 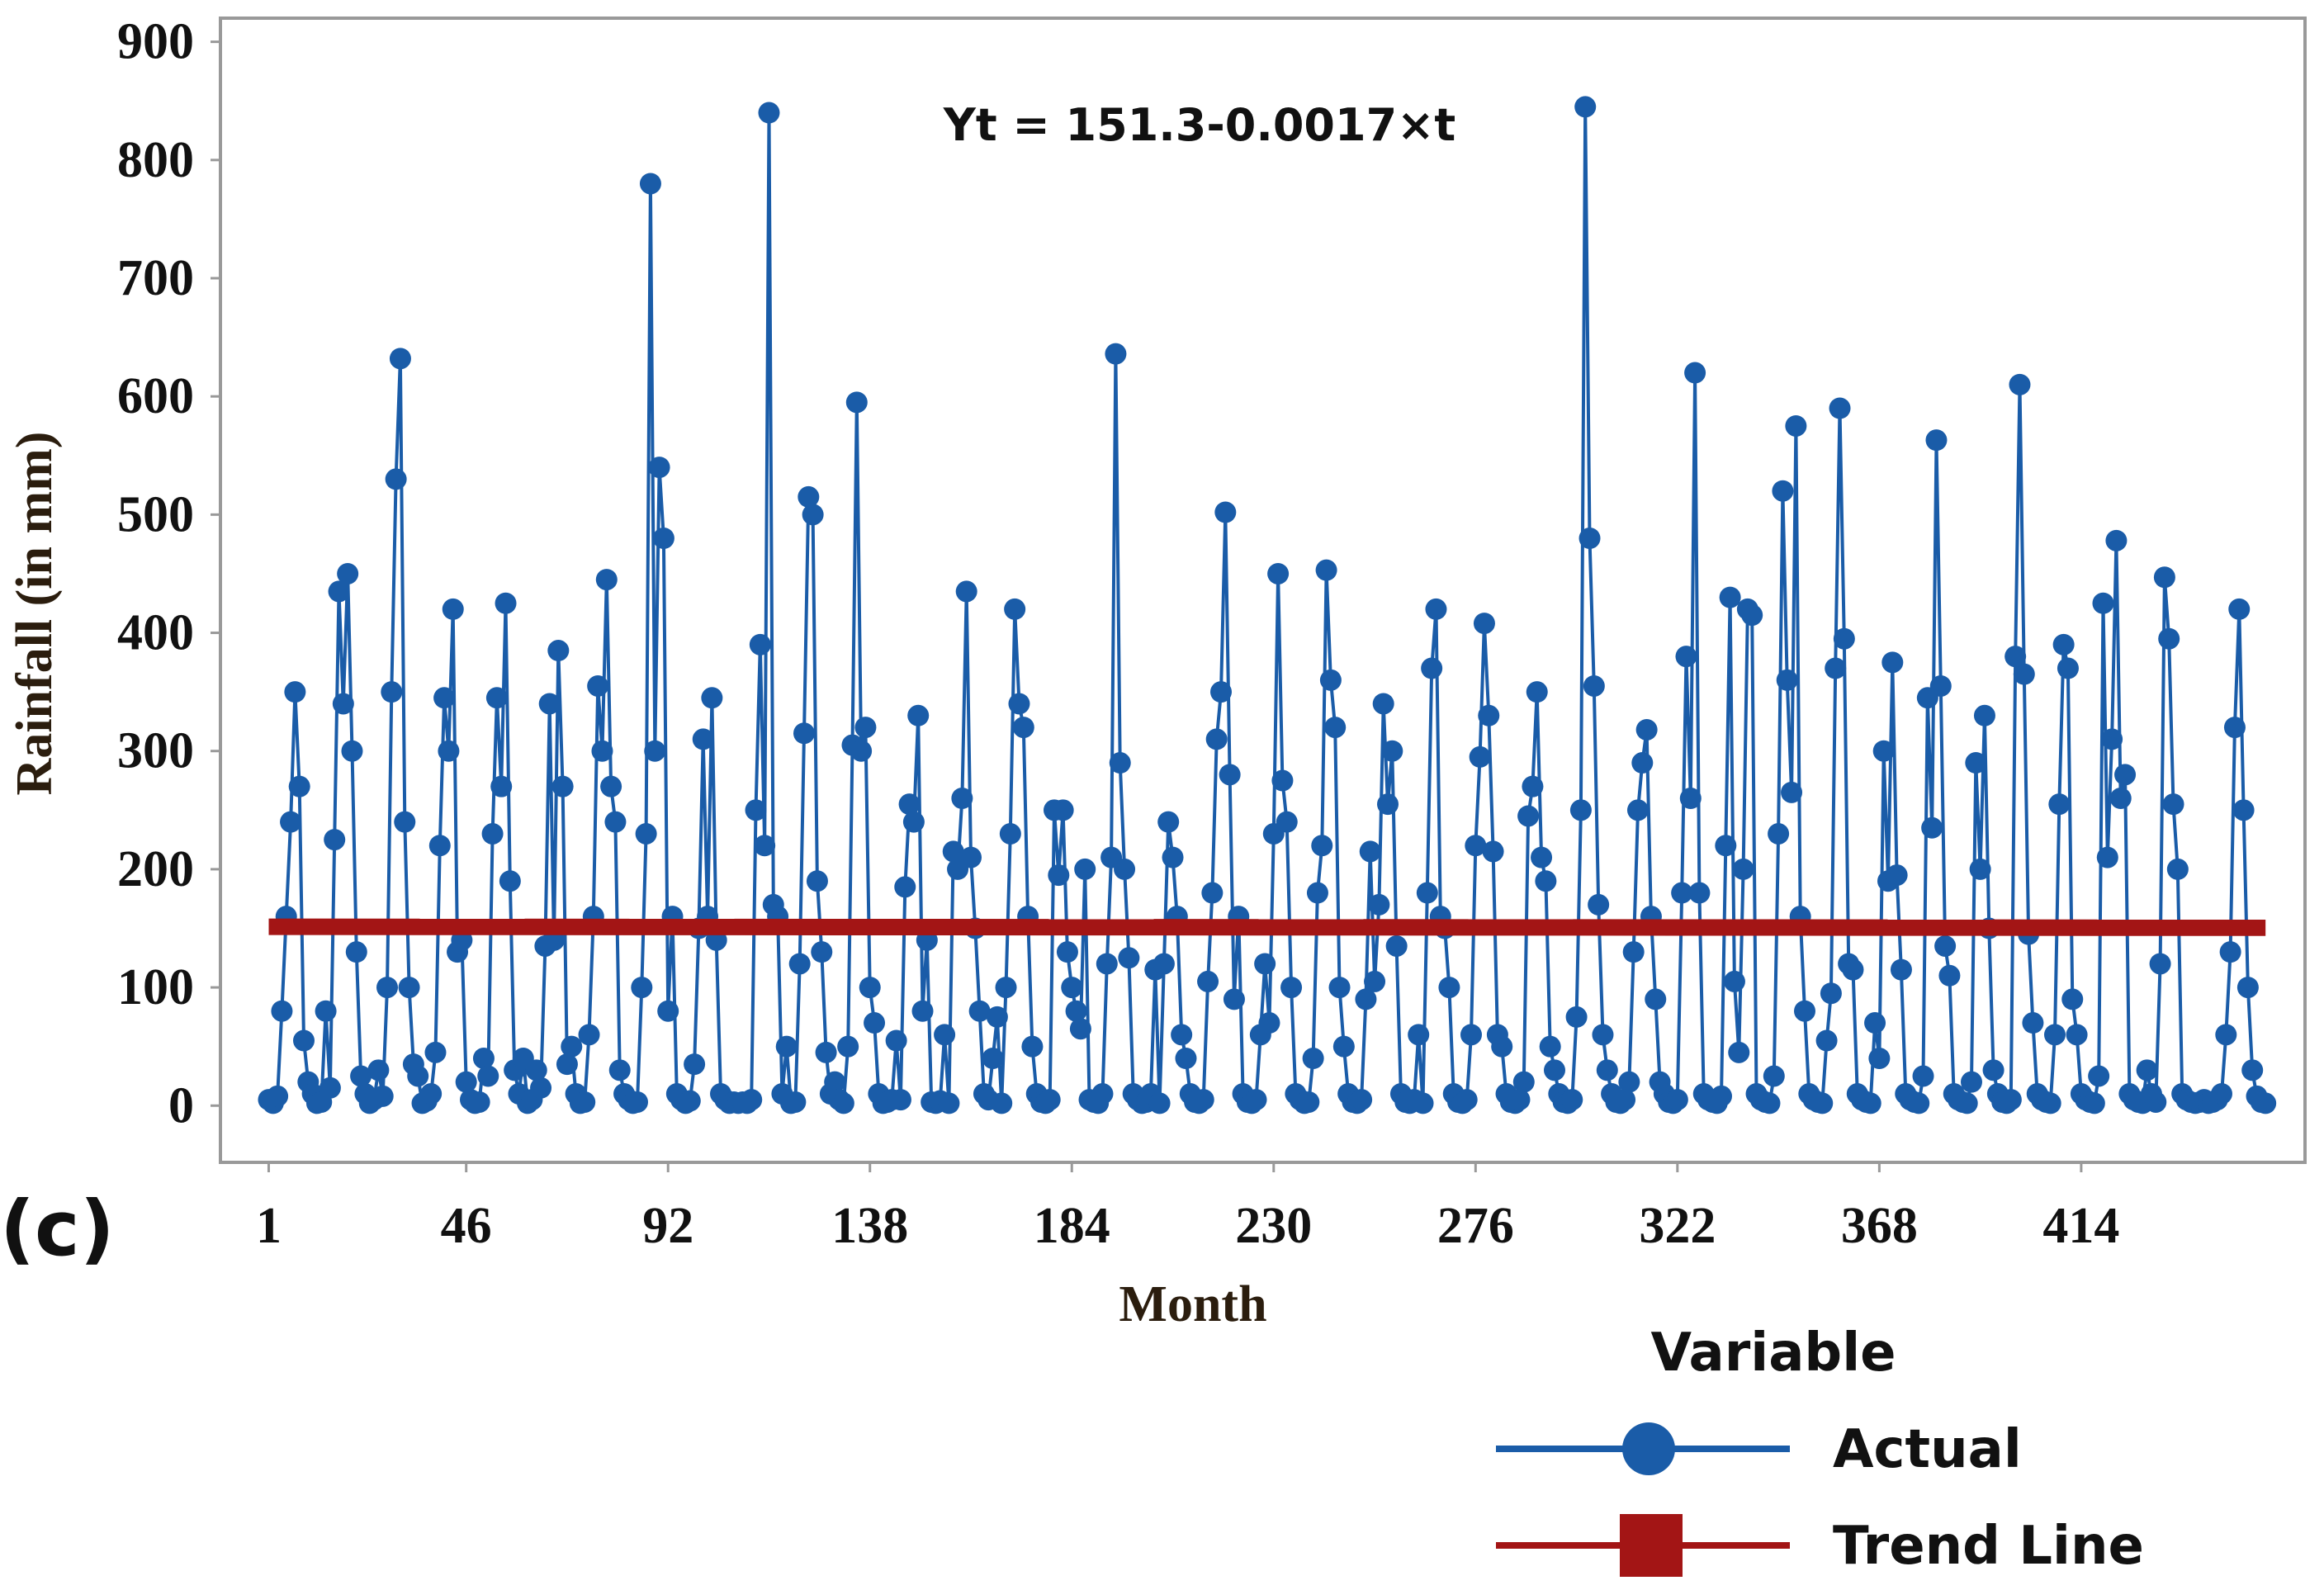 What do you see at coordinates (156, 751) in the screenshot?
I see `y-tick-label: 300` at bounding box center [156, 751].